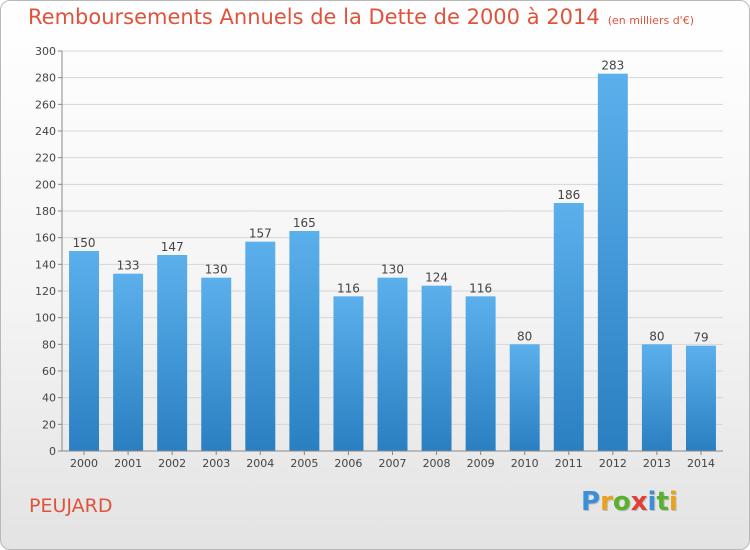 Image resolution: width=750 pixels, height=550 pixels. Describe the element at coordinates (436, 278) in the screenshot. I see `bar-value-label: 124` at that location.